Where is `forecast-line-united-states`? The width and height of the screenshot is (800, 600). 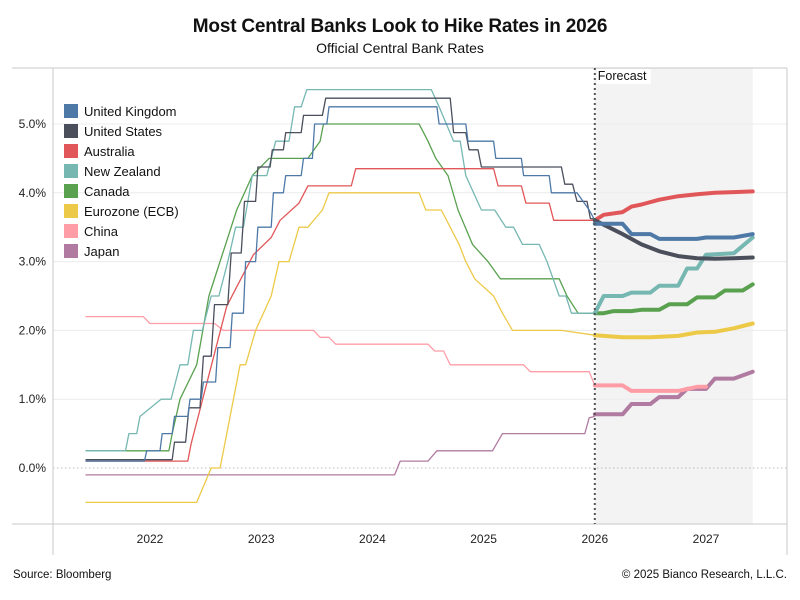
forecast-line-united-states is located at coordinates (673, 239).